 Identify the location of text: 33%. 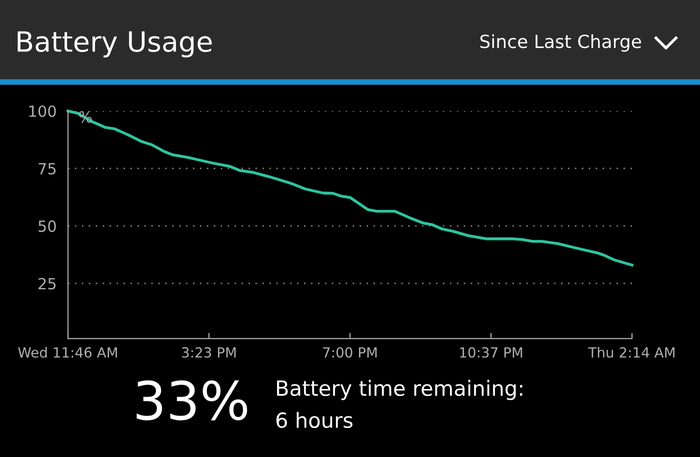
(192, 400).